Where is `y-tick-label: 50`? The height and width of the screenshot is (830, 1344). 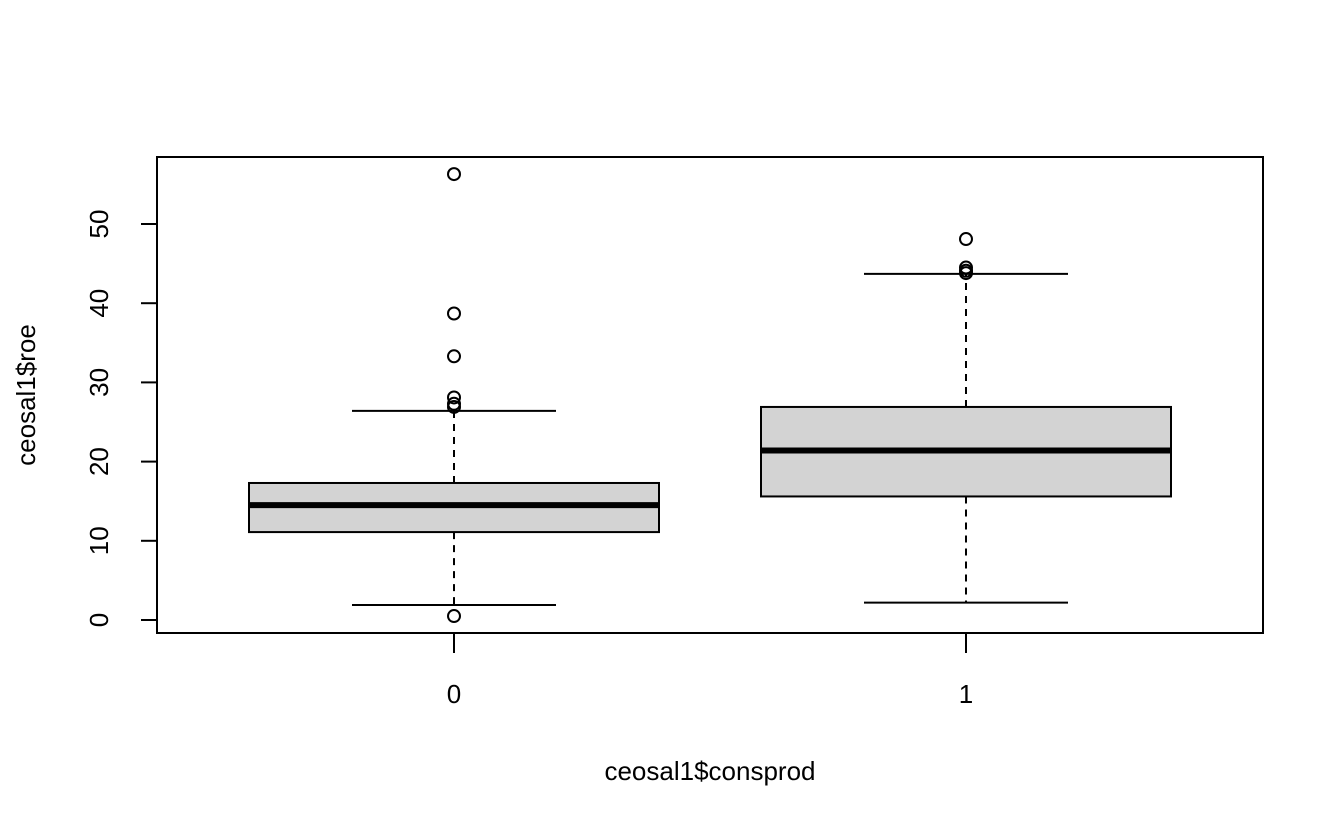 y-tick-label: 50 is located at coordinates (99, 224).